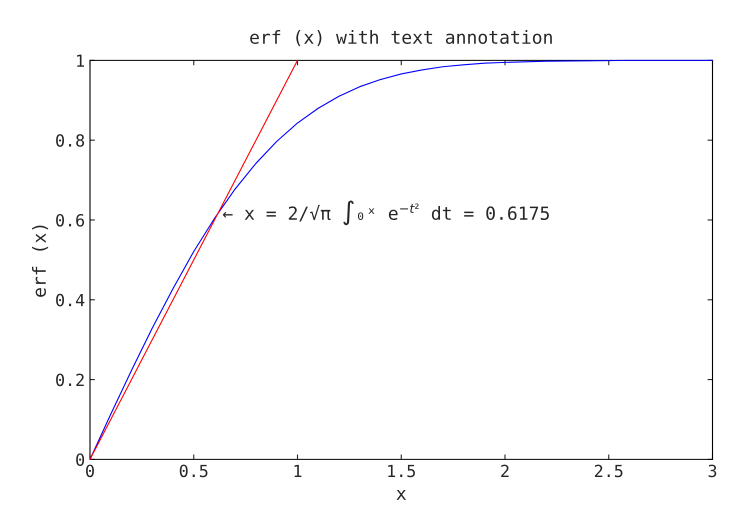  I want to click on x-tick-label: 1, so click(298, 470).